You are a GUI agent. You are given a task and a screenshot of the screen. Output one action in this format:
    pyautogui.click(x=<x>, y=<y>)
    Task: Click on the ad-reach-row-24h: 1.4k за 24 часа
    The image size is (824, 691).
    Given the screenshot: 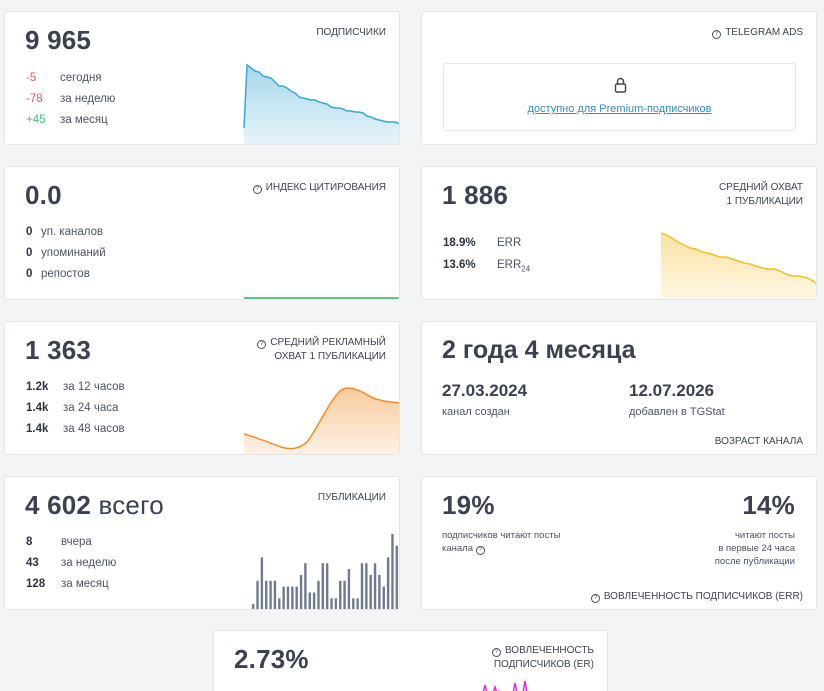 What is the action you would take?
    pyautogui.click(x=72, y=408)
    